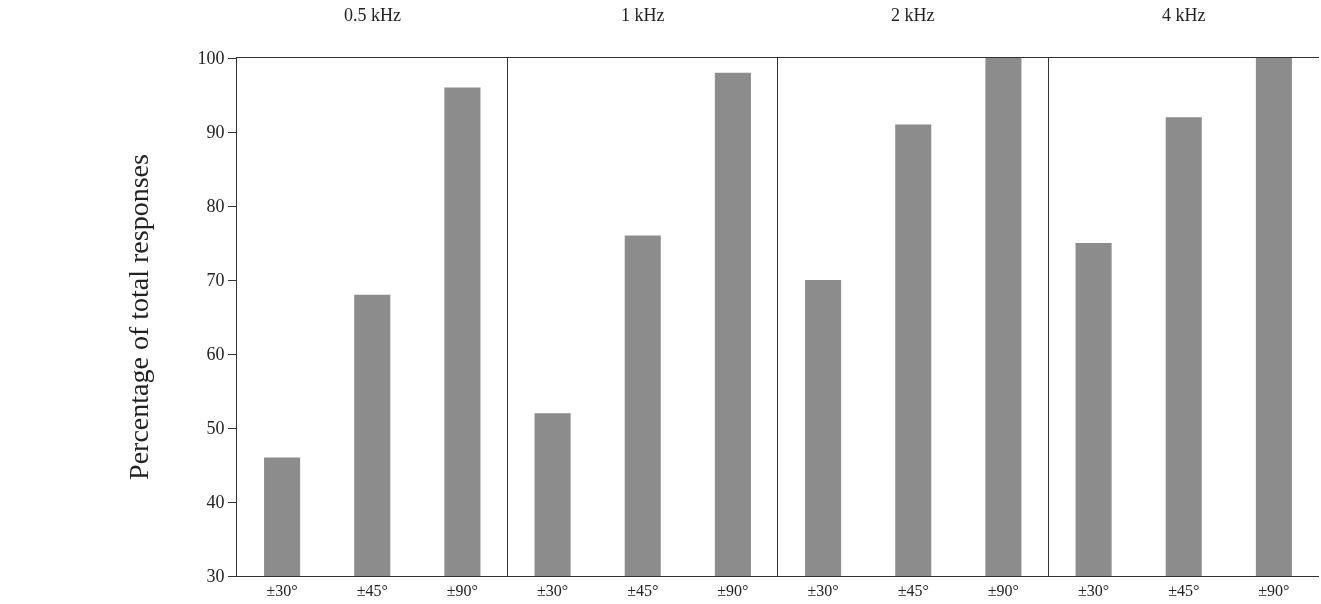 The width and height of the screenshot is (1321, 604). What do you see at coordinates (211, 58) in the screenshot?
I see `y-tick-label: 100` at bounding box center [211, 58].